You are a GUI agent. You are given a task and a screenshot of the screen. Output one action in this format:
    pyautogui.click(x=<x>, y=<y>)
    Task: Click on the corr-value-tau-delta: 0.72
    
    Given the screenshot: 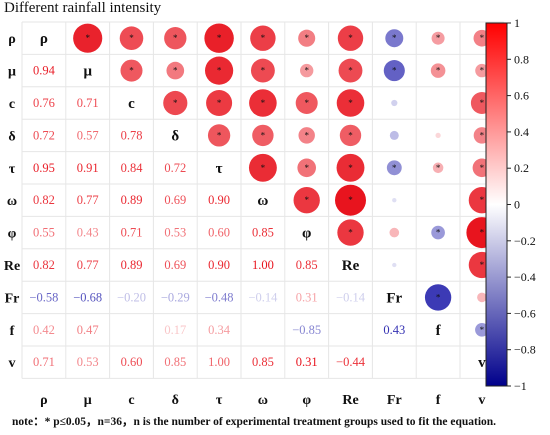 What is the action you would take?
    pyautogui.click(x=175, y=168)
    